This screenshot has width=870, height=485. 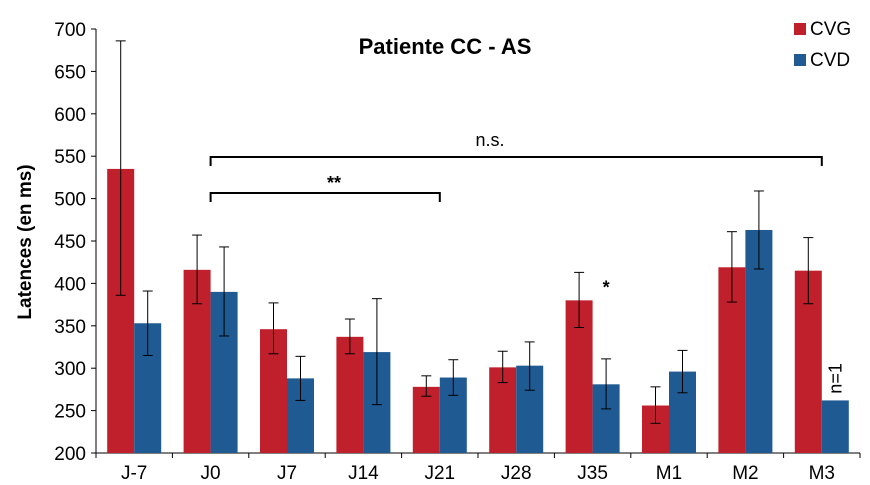 I want to click on x-tick-label: J0, so click(x=211, y=473).